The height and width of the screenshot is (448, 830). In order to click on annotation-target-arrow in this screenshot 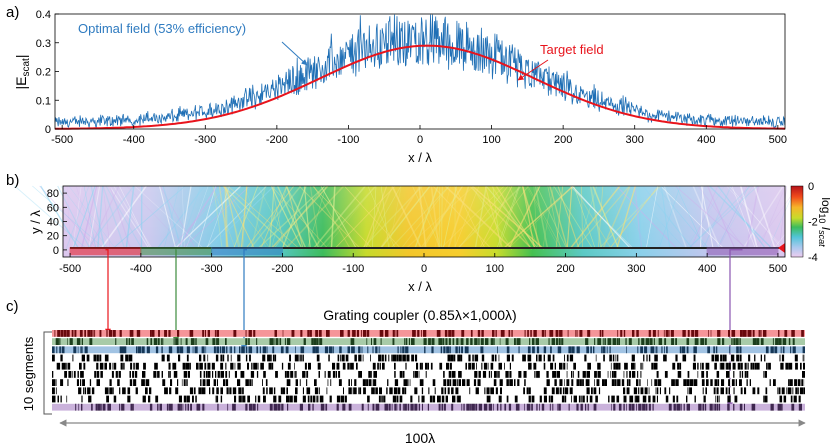, I will do `click(533, 70)`.